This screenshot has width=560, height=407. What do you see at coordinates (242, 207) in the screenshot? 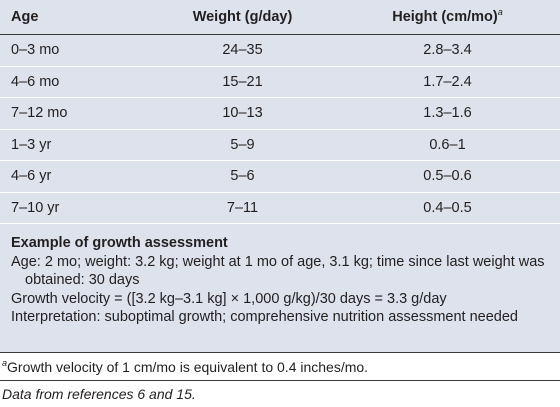
I see `cell-weight: 7–11` at bounding box center [242, 207].